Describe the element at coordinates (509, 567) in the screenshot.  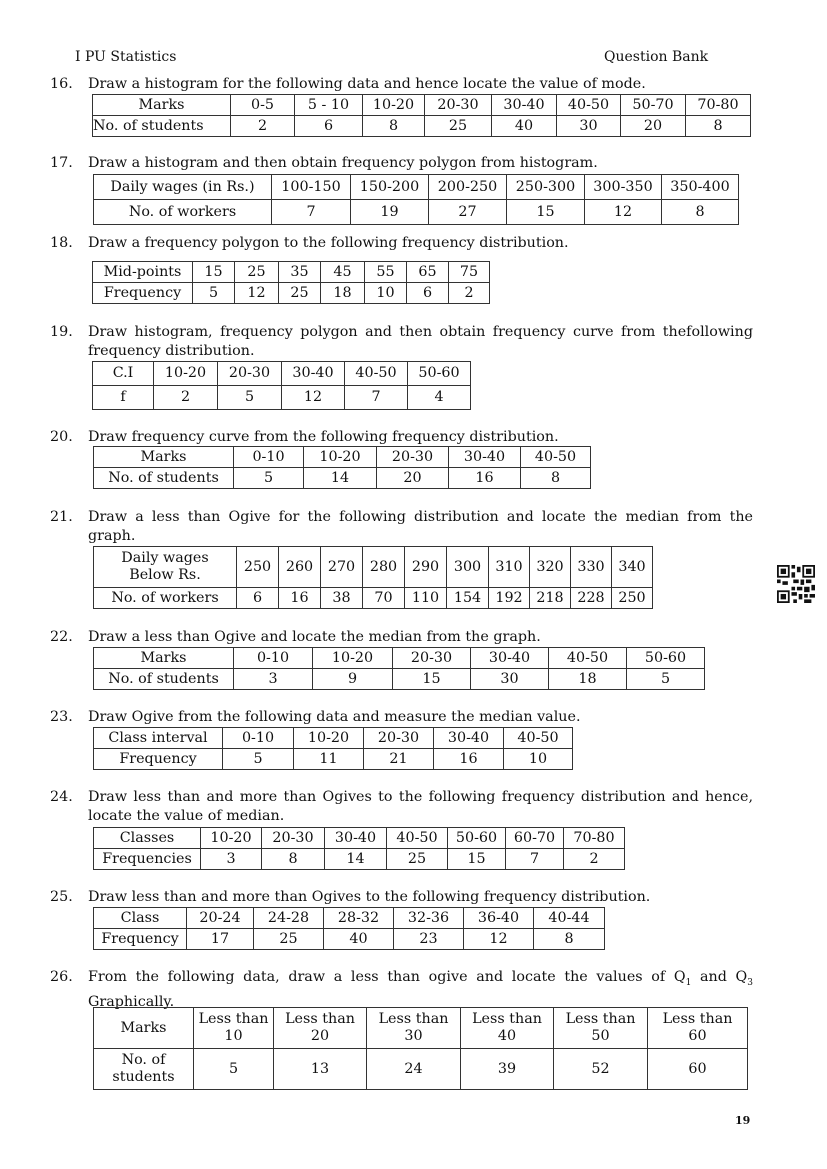
I see `table-cell: 310` at that location.